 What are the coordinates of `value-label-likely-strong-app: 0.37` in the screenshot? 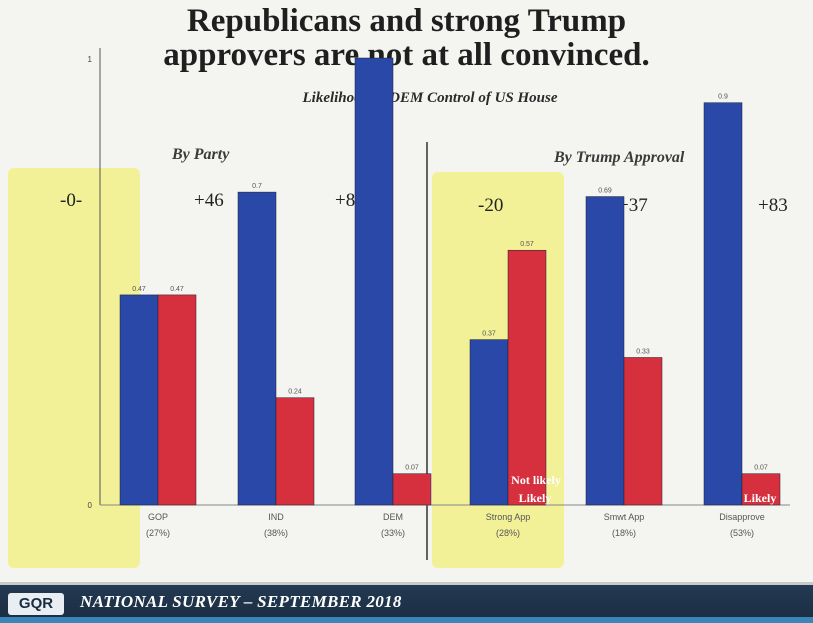 It's located at (489, 334).